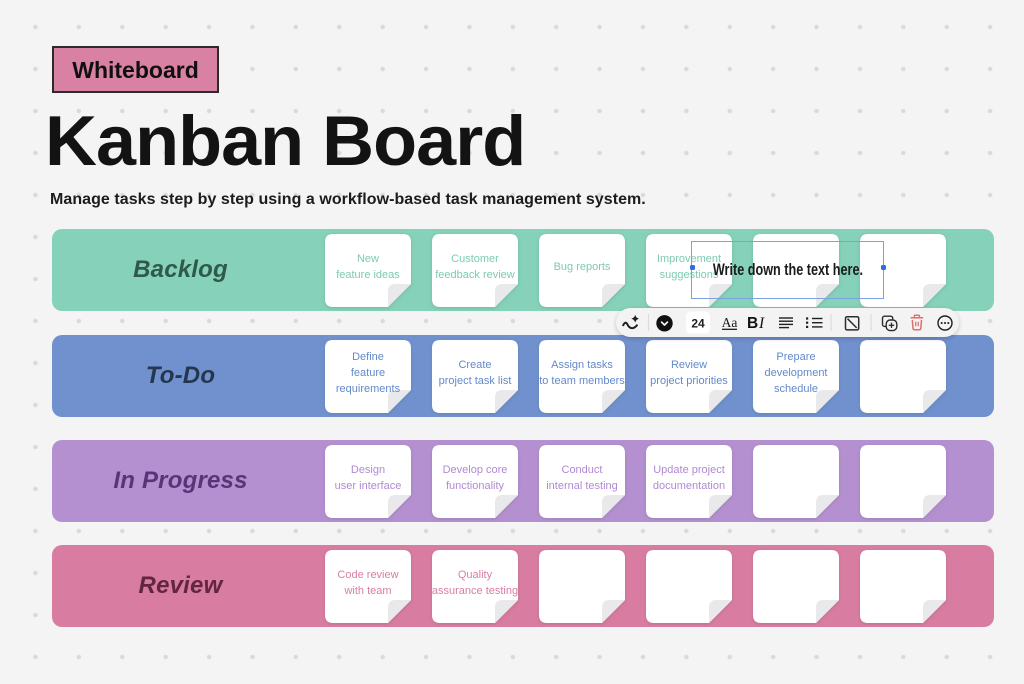  What do you see at coordinates (730, 321) in the screenshot?
I see `svg-text: Aa` at bounding box center [730, 321].